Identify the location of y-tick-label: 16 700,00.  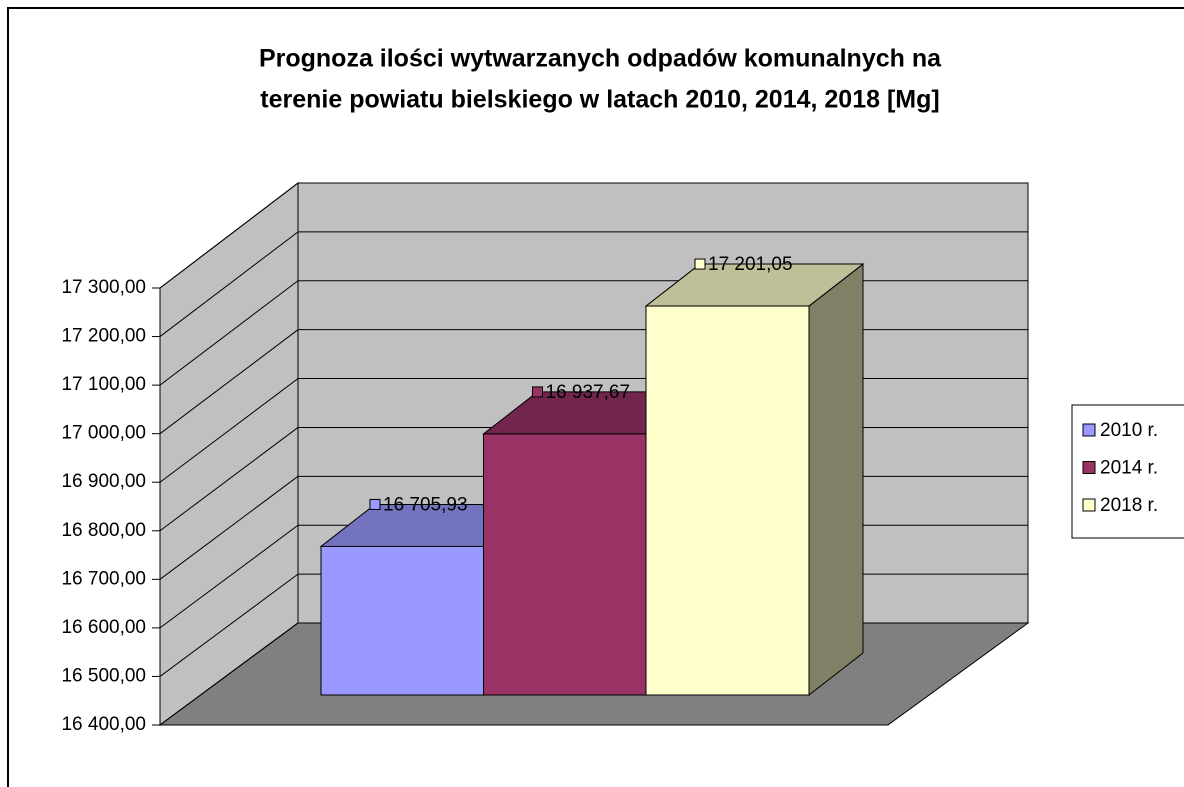
(103, 578).